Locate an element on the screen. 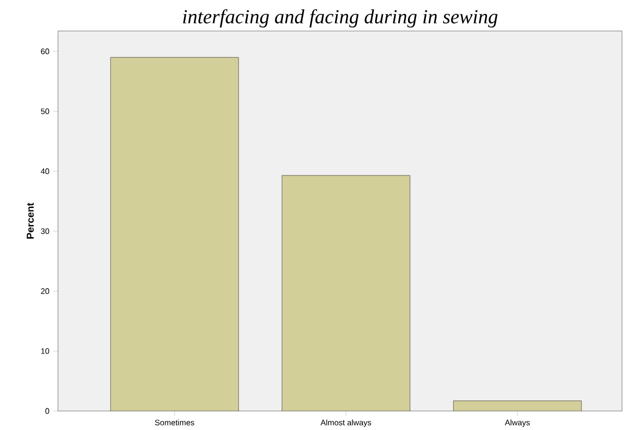 The height and width of the screenshot is (430, 638). chart-title: interfacing and facing during in sewing is located at coordinates (340, 18).